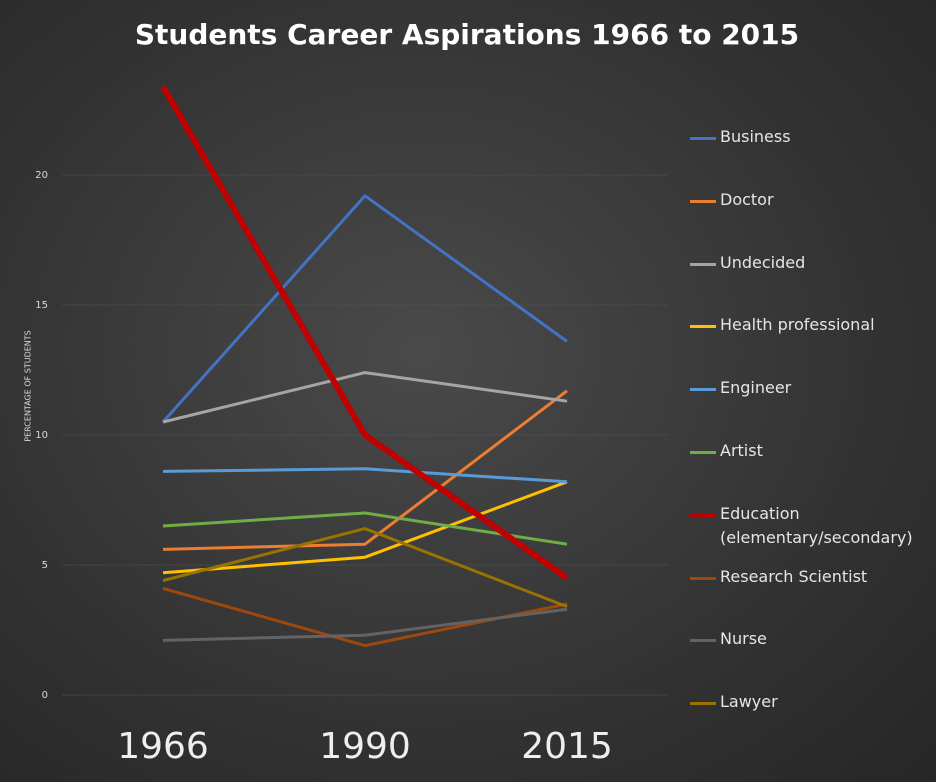  I want to click on legend-label: Nurse, so click(743, 639).